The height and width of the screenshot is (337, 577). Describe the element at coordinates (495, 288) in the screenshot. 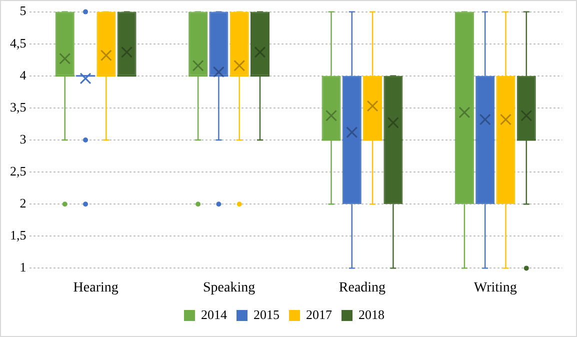

I see `x-tick-label: Writing` at that location.